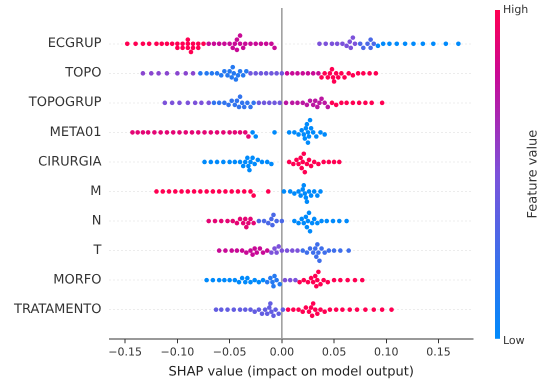 The height and width of the screenshot is (388, 548). What do you see at coordinates (97, 220) in the screenshot?
I see `y-tick-label: N` at bounding box center [97, 220].